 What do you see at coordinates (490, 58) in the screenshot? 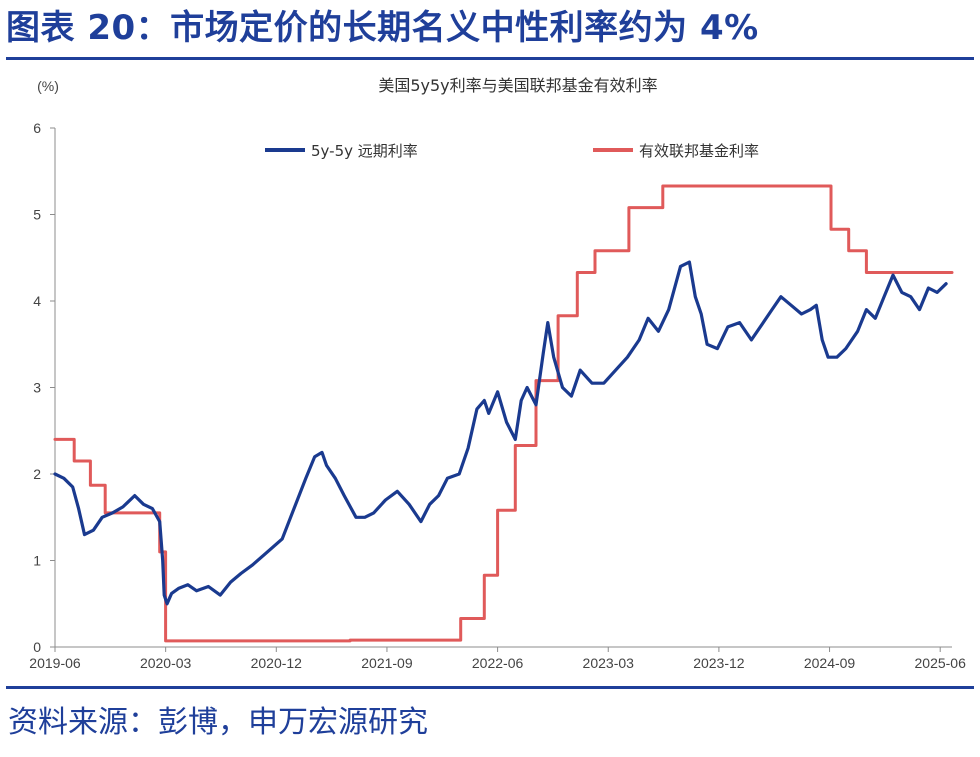
I see `heading-divider` at bounding box center [490, 58].